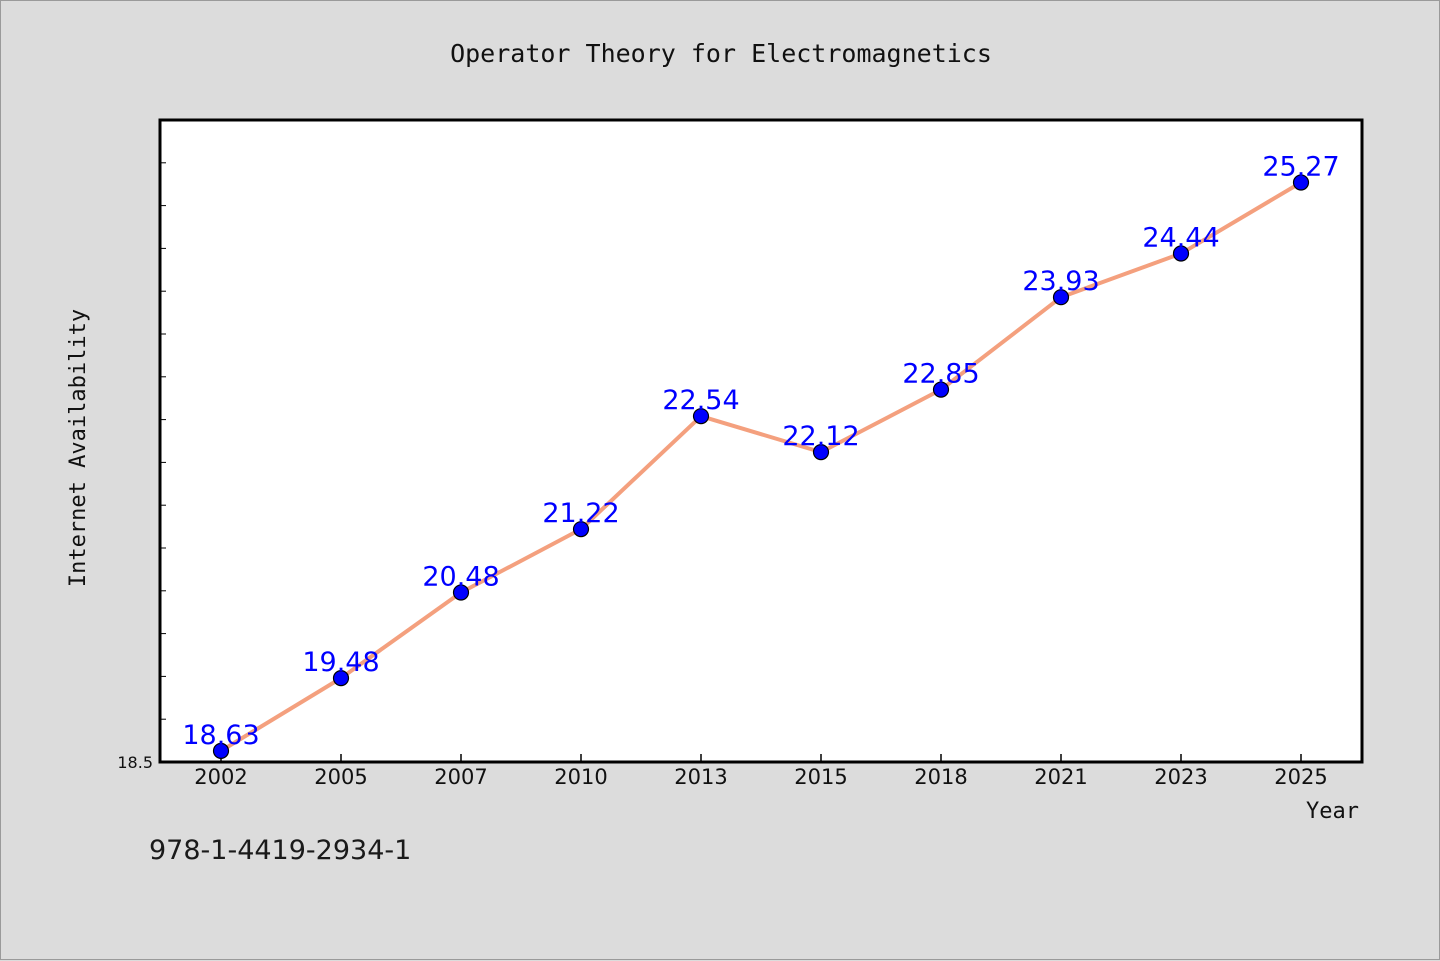  Describe the element at coordinates (1300, 777) in the screenshot. I see `x-tick-label: 2025` at that location.